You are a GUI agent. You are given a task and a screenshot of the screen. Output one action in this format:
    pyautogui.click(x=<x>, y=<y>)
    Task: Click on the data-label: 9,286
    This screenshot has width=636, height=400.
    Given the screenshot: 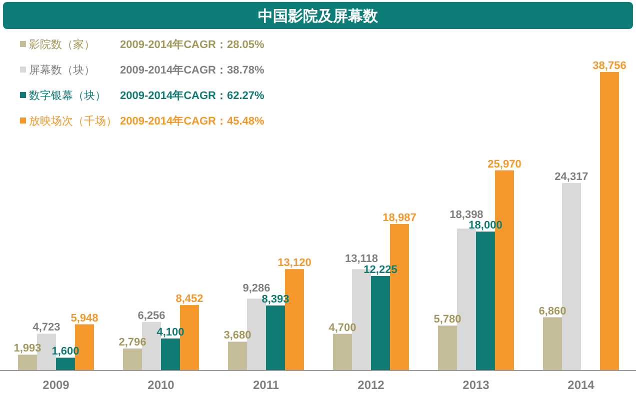 What is the action you would take?
    pyautogui.click(x=256, y=288)
    